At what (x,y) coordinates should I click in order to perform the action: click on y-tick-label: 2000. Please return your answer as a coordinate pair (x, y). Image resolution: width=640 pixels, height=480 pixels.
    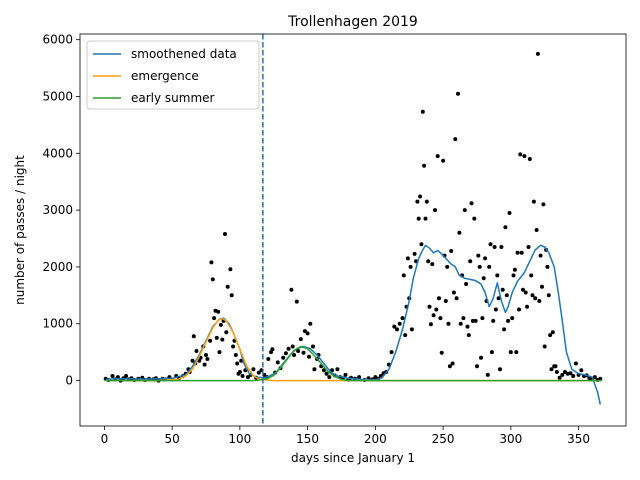
    Looking at the image, I should click on (57, 267).